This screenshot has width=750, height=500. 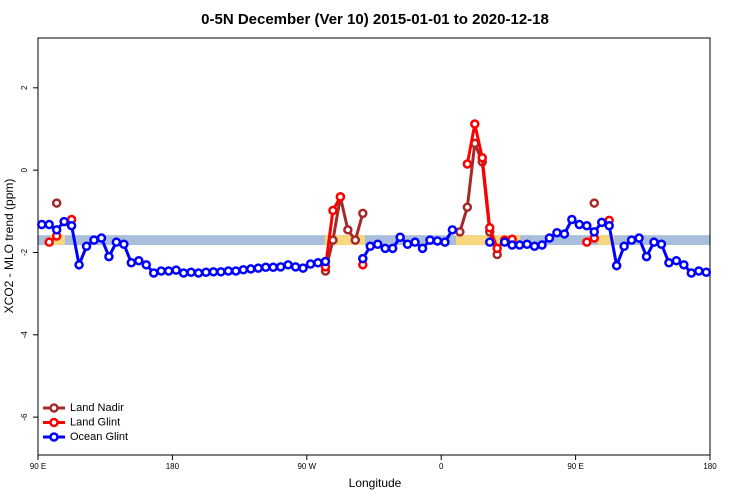 I want to click on x-tick-label: 90 W, so click(x=306, y=466).